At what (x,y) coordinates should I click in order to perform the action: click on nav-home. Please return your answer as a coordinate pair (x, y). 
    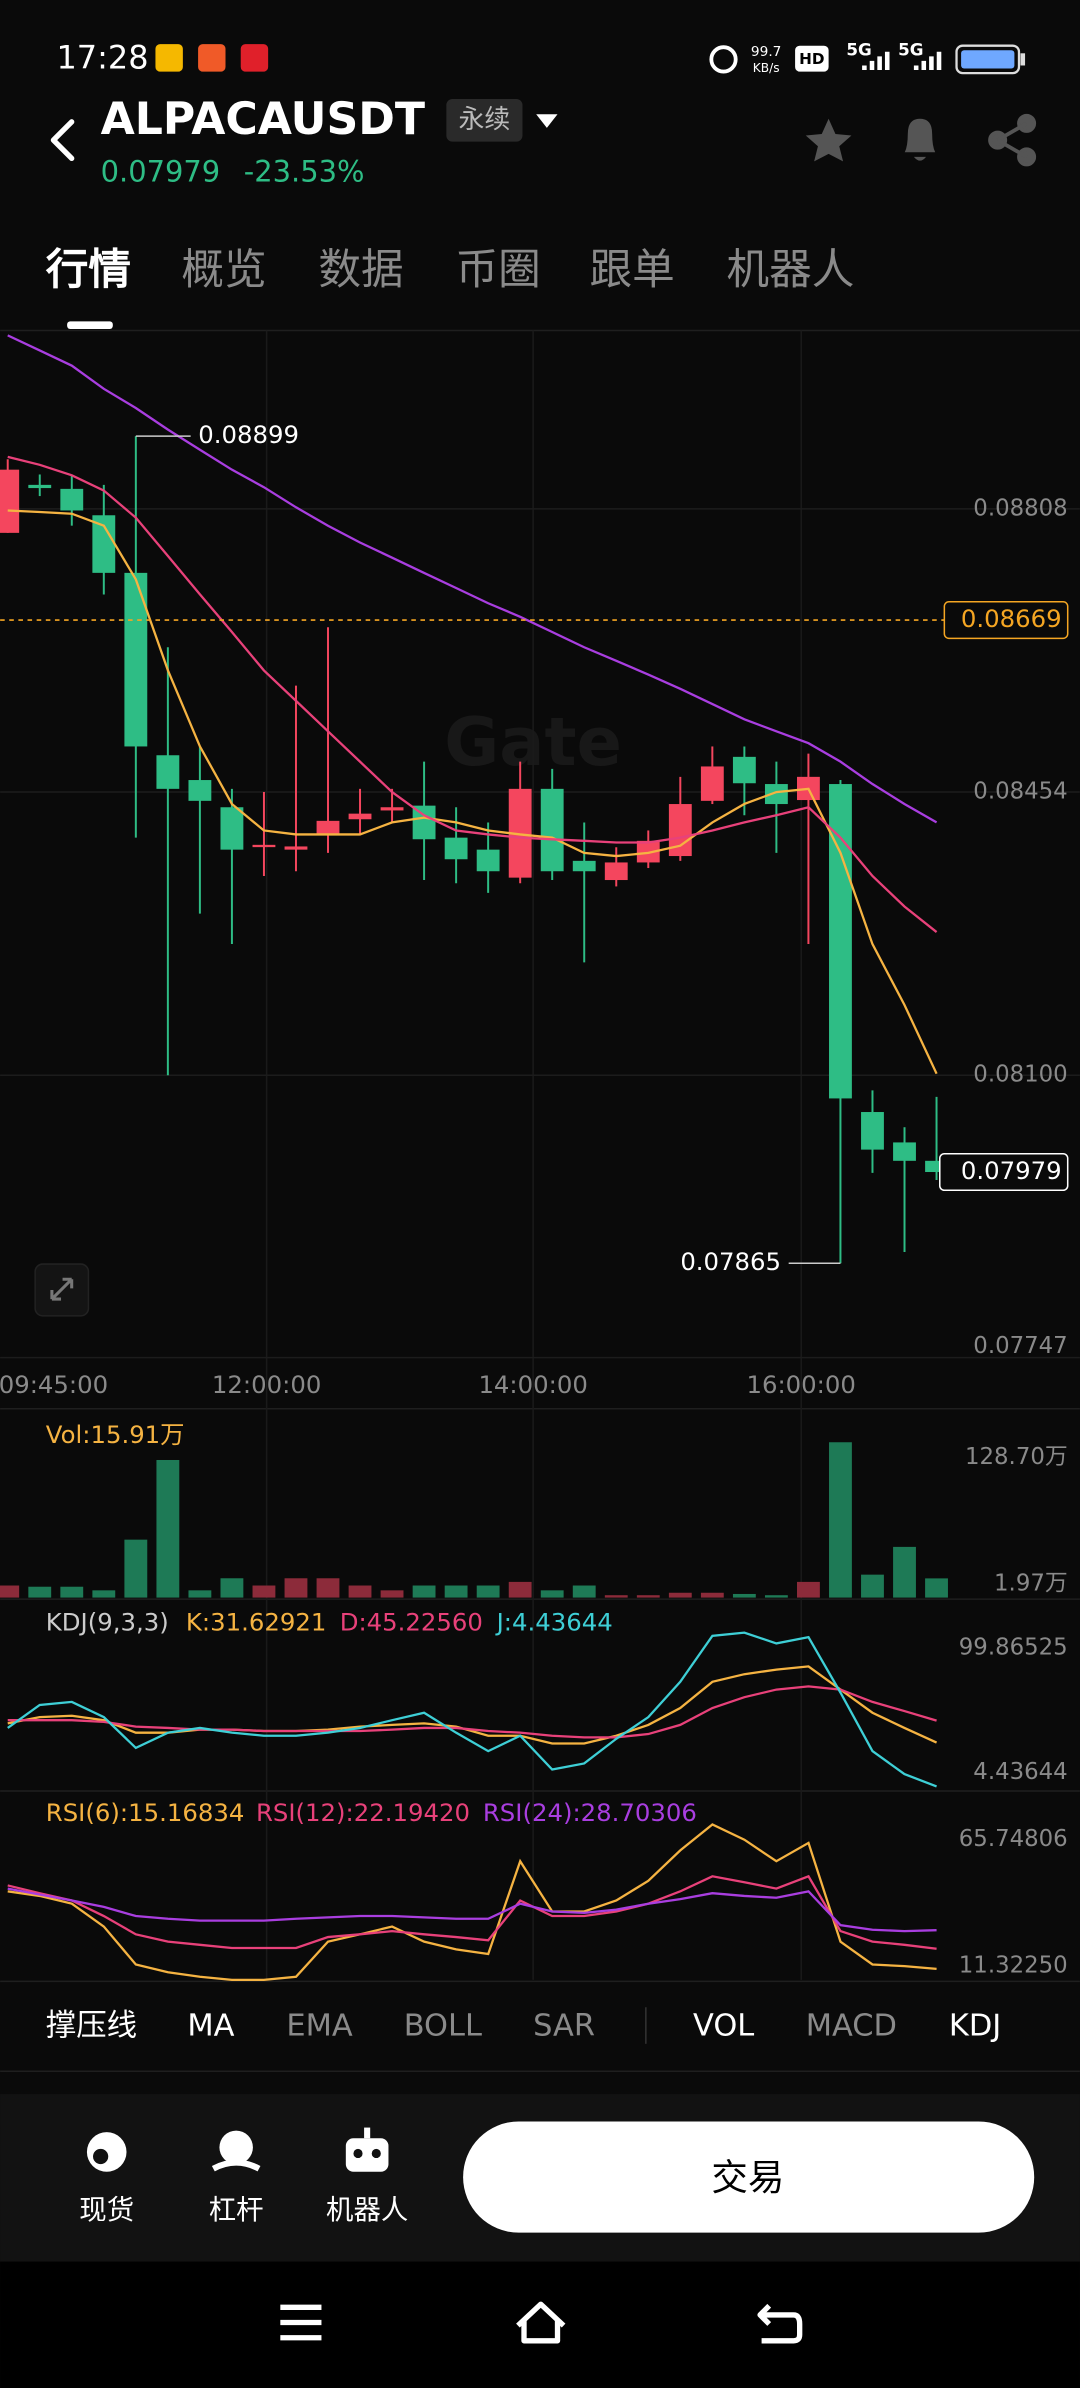
    Looking at the image, I should click on (541, 2322).